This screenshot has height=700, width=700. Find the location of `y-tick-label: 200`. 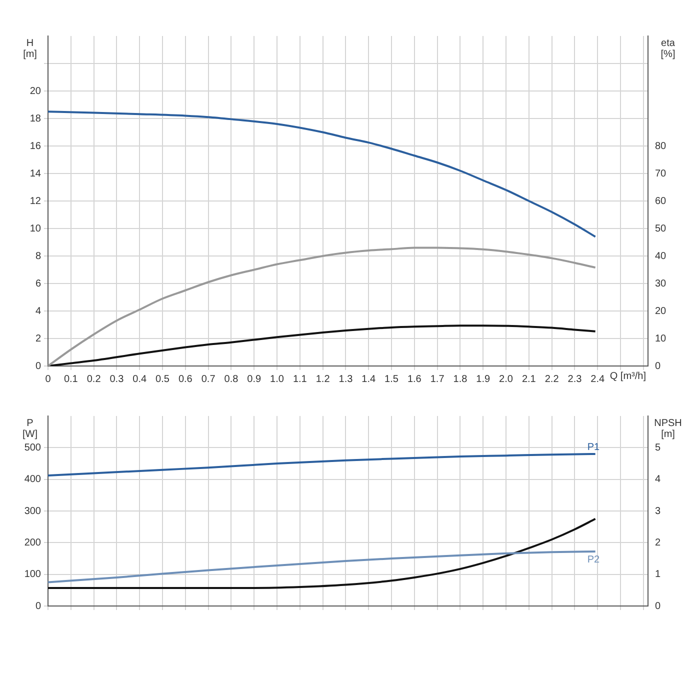

y-tick-label: 200 is located at coordinates (33, 542).